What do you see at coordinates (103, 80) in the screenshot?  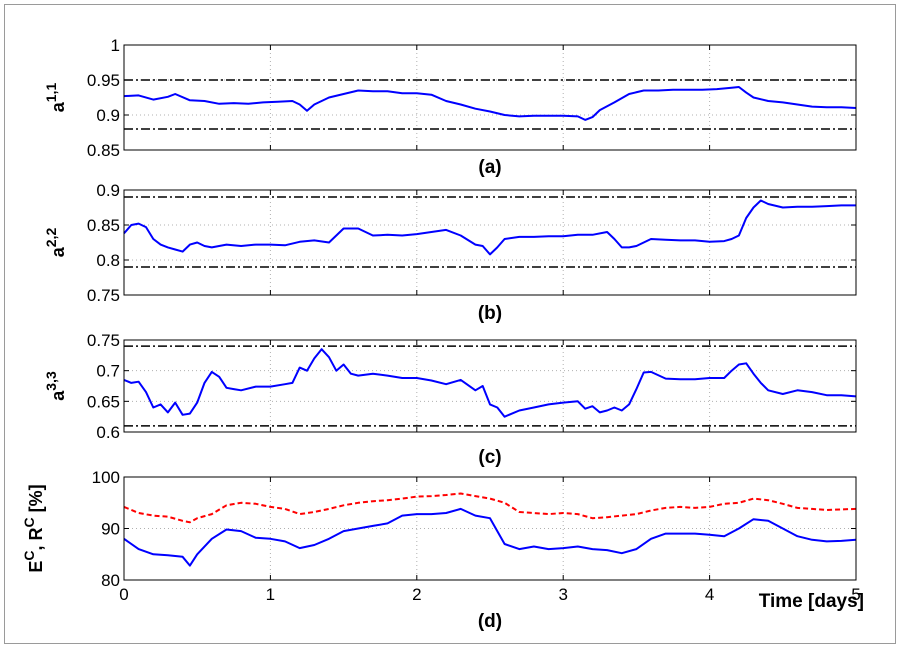 I see `y-tick-label: 0.95` at bounding box center [103, 80].